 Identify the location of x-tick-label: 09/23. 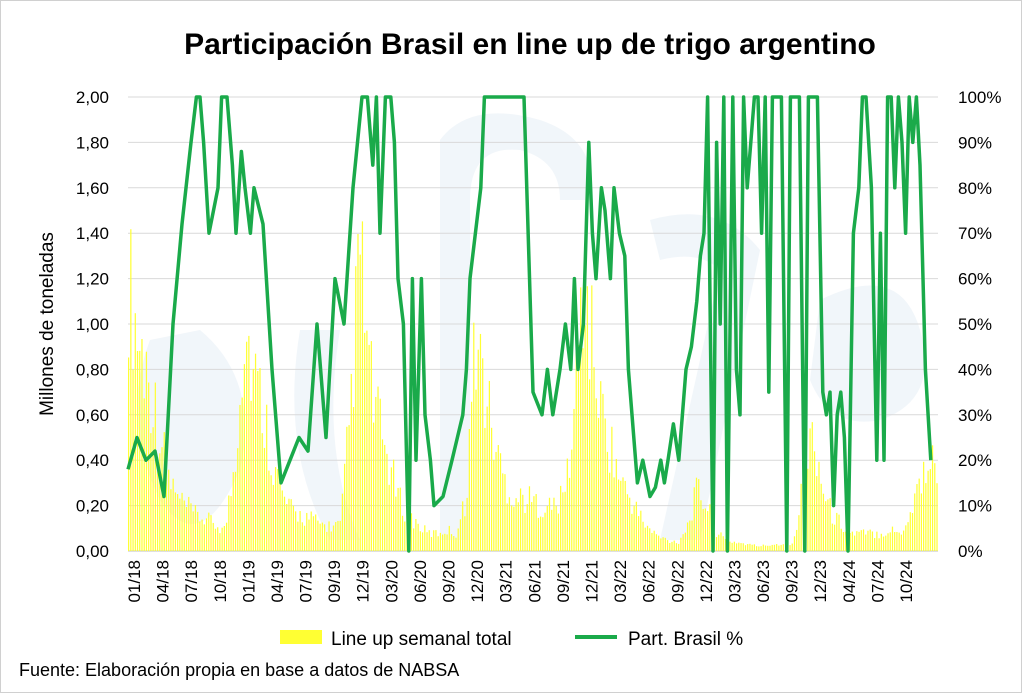
(792, 581).